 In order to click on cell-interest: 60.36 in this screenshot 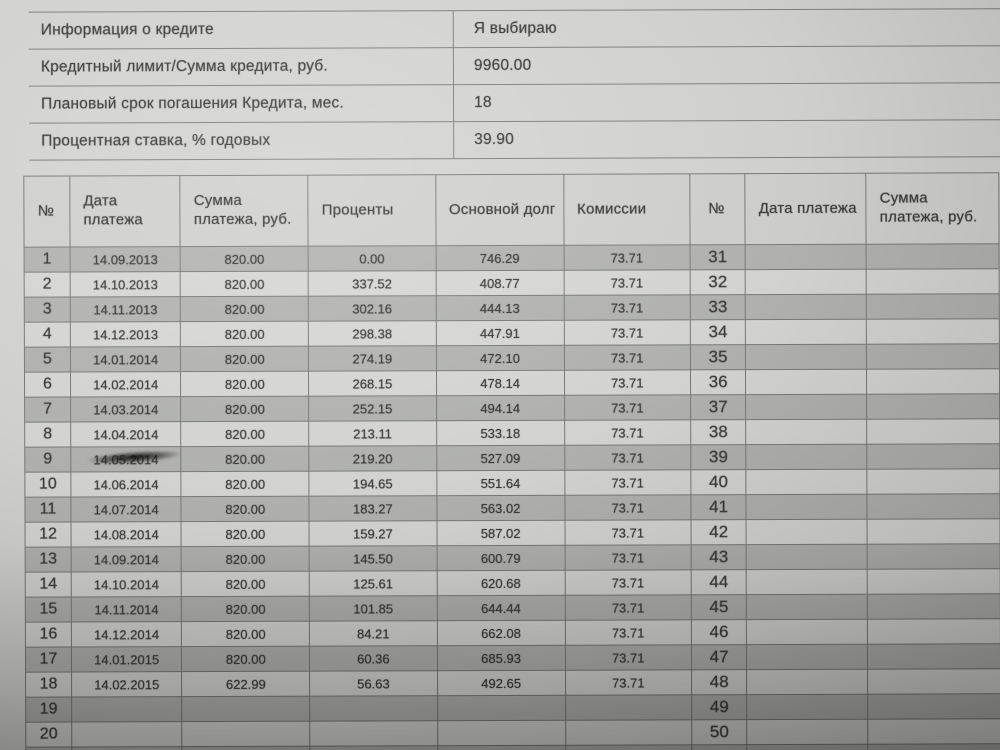, I will do `click(373, 658)`.